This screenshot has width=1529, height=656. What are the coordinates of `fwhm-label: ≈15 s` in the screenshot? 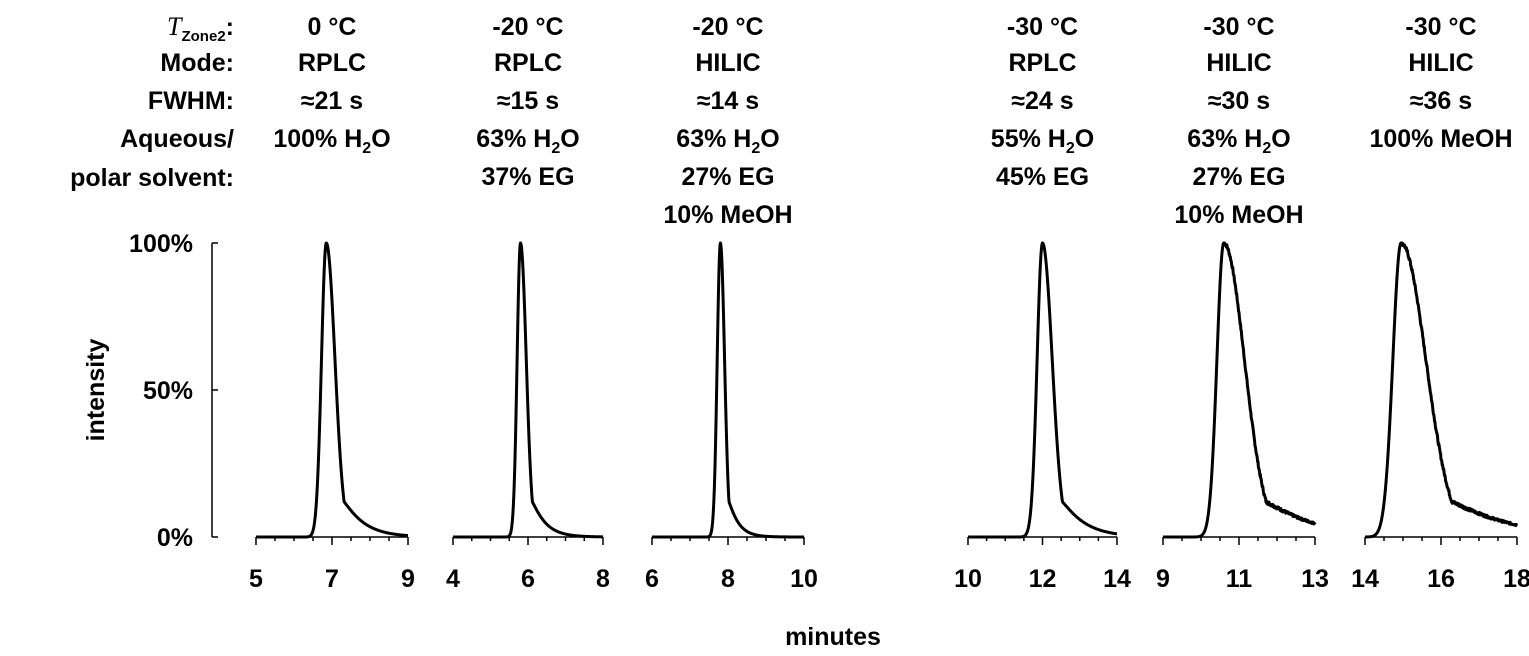 It's located at (528, 101).